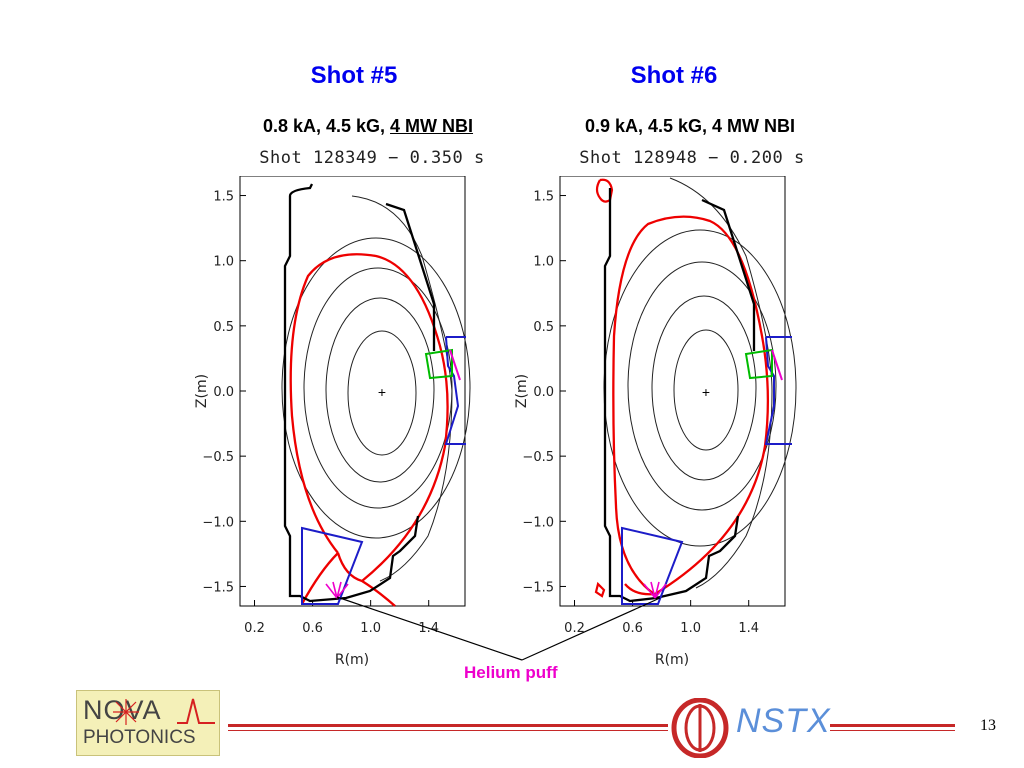  I want to click on nstx-emblem-icon, so click(700, 728).